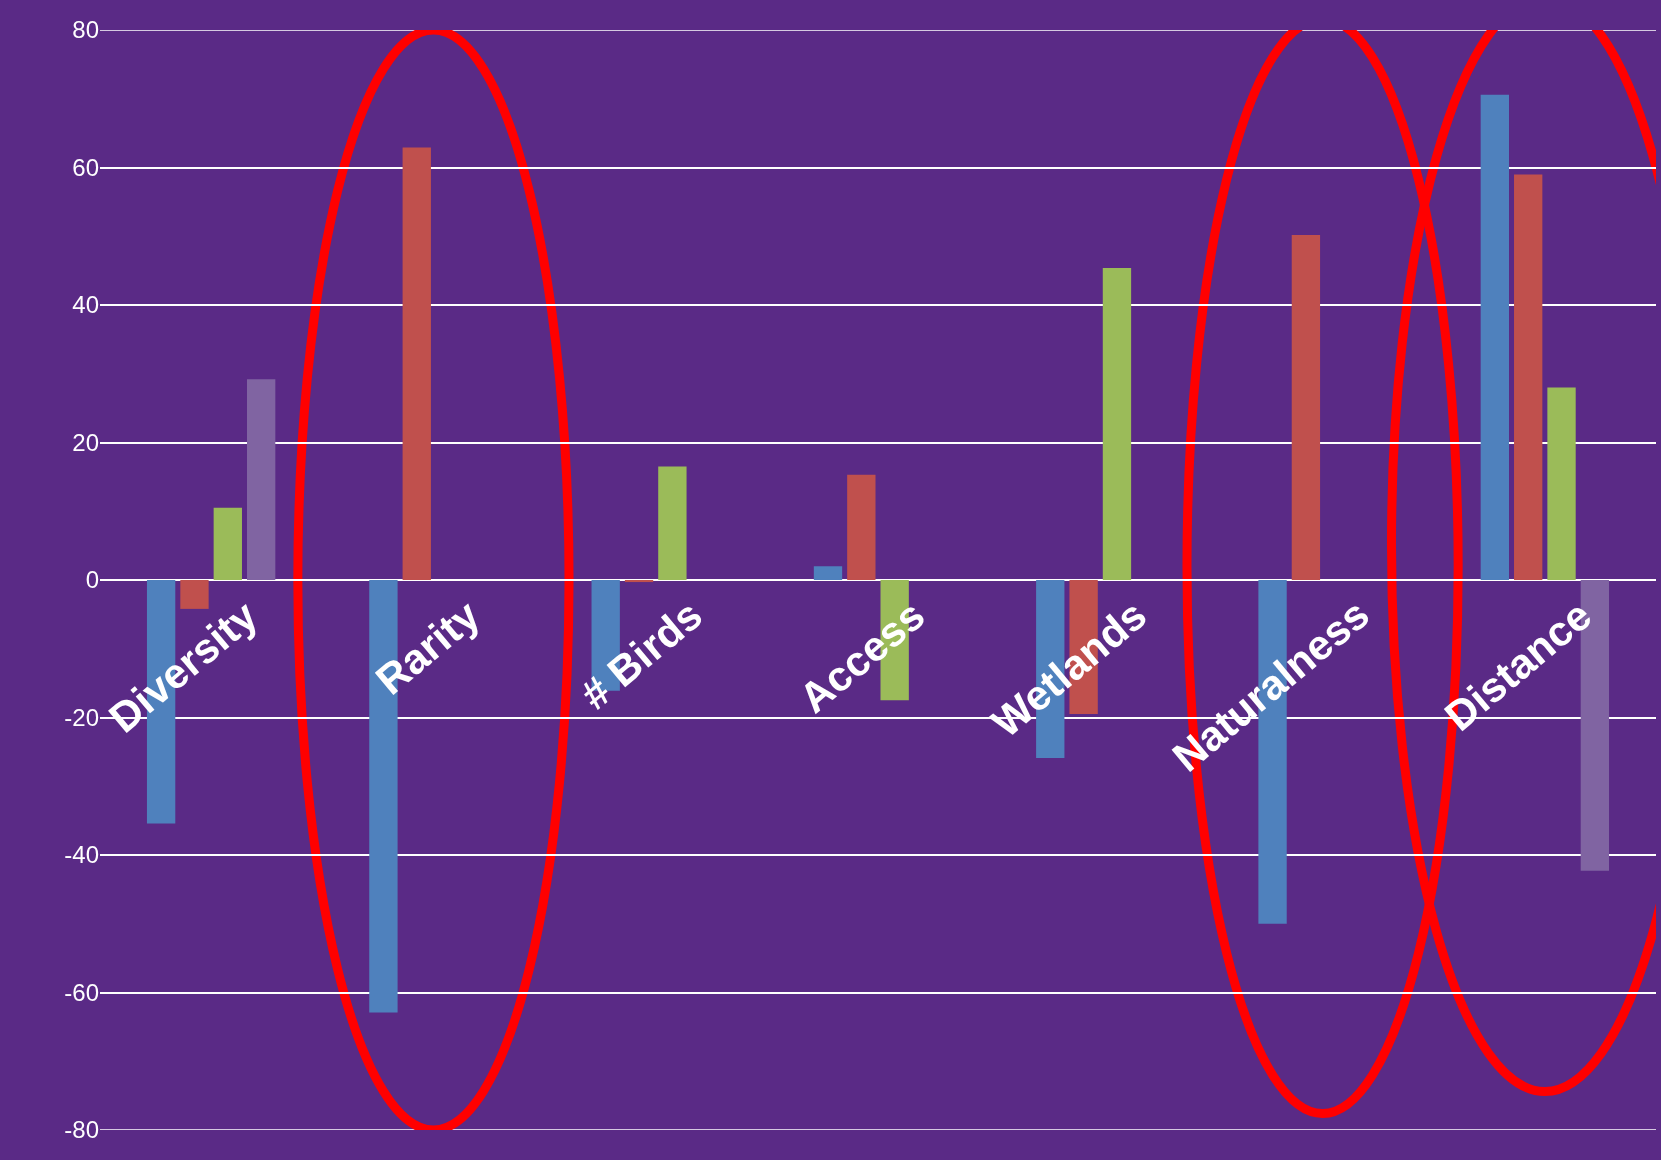 The height and width of the screenshot is (1160, 1661). What do you see at coordinates (92, 580) in the screenshot?
I see `y-tick-label: 0` at bounding box center [92, 580].